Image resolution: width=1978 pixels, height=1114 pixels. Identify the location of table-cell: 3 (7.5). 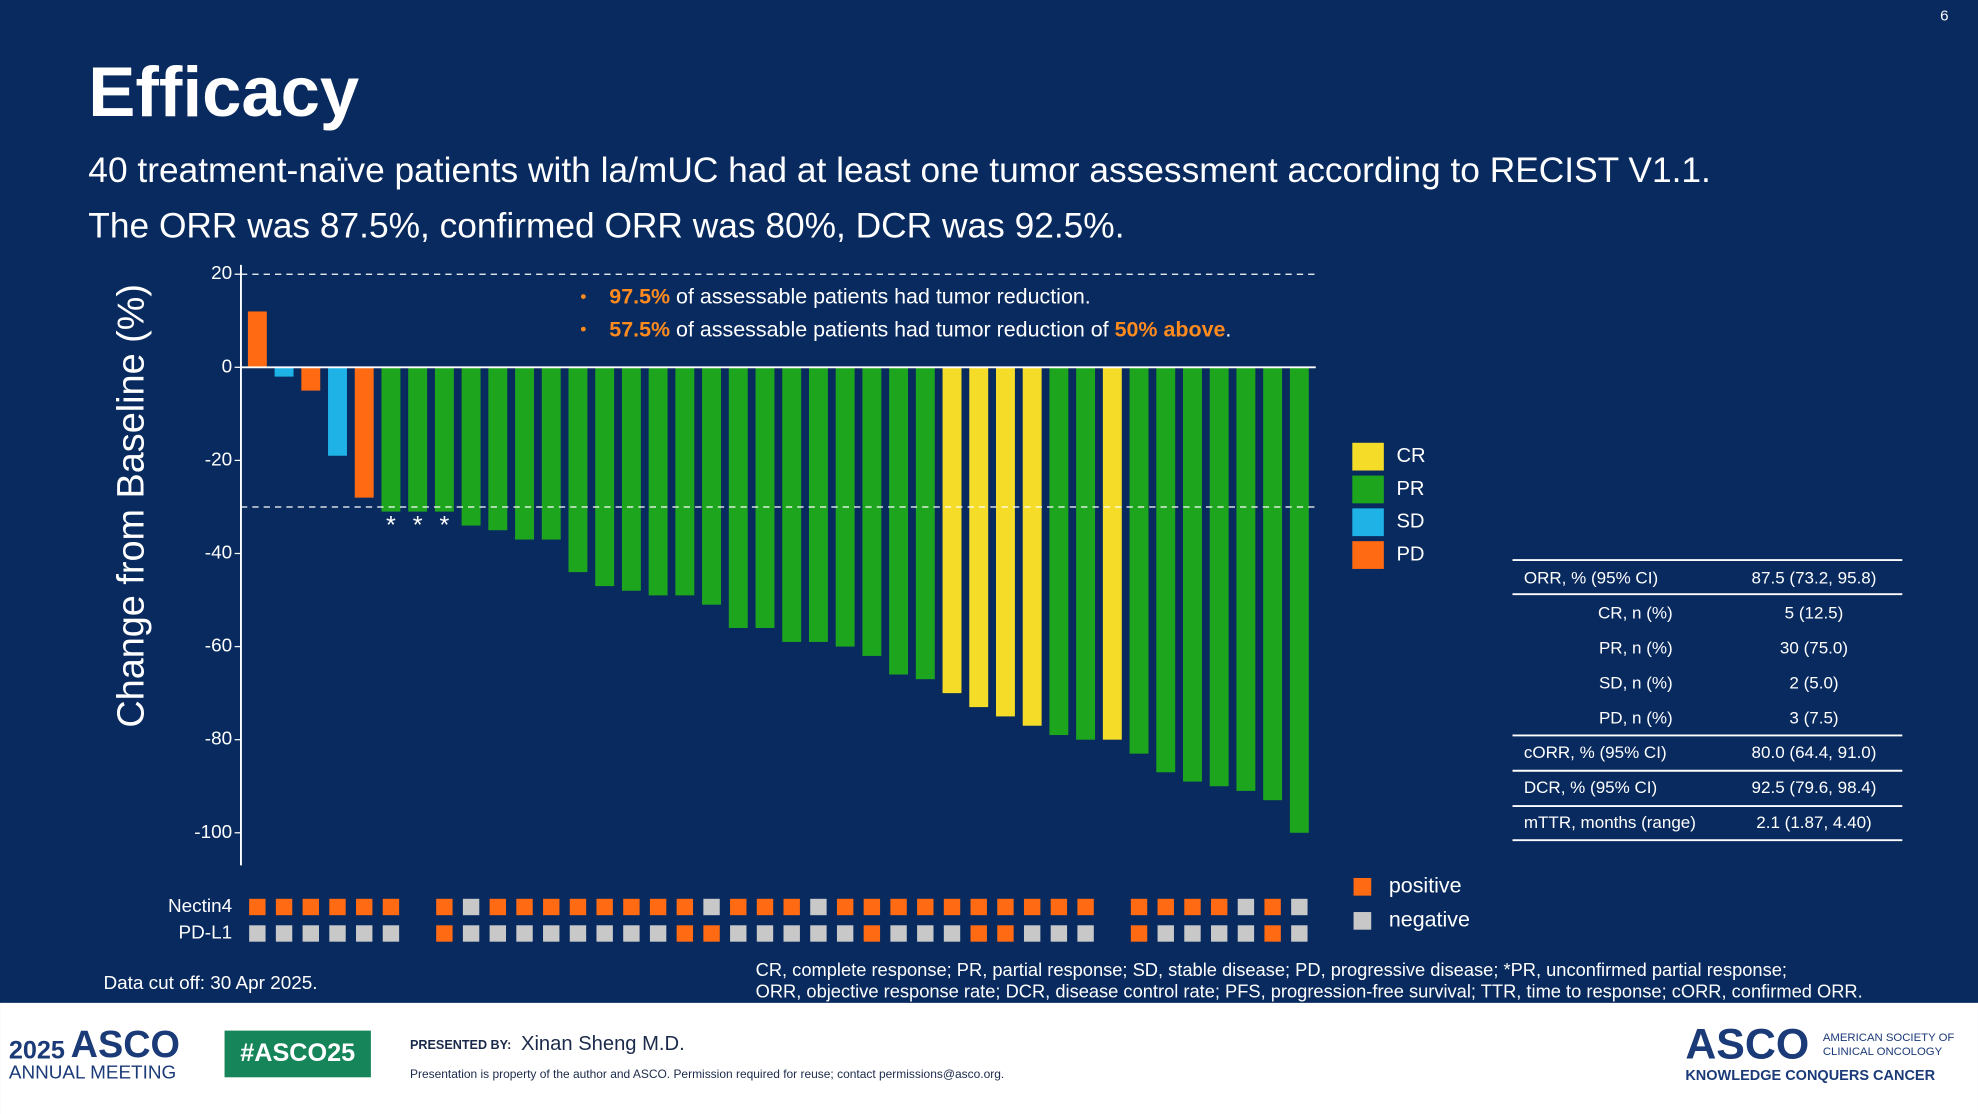
(1813, 717).